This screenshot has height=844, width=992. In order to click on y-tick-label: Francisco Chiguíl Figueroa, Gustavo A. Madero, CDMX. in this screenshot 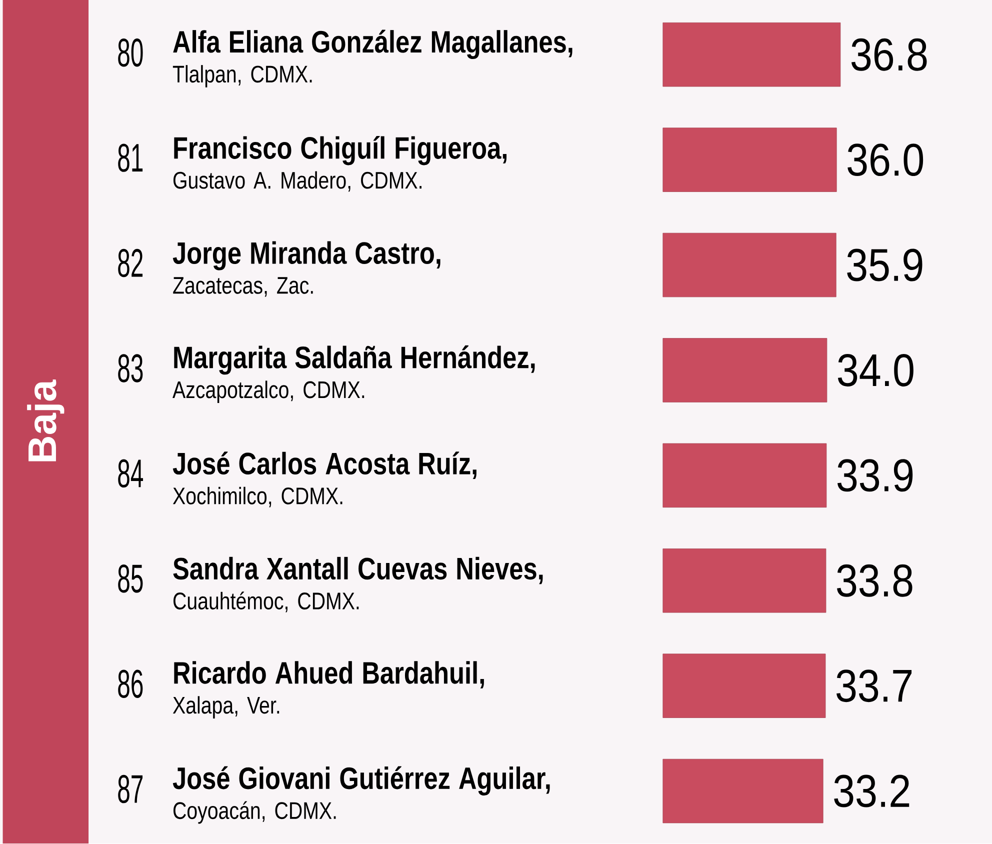, I will do `click(339, 164)`.